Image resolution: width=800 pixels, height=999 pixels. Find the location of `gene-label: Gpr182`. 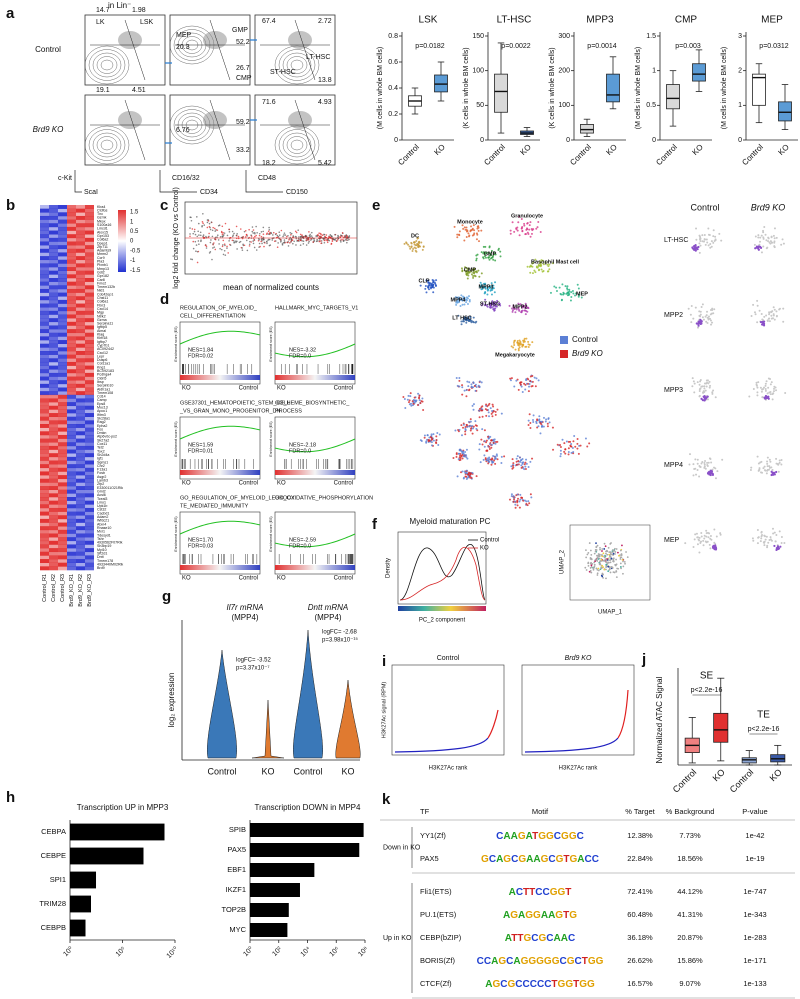

gene-label: Gpr182 is located at coordinates (103, 276).